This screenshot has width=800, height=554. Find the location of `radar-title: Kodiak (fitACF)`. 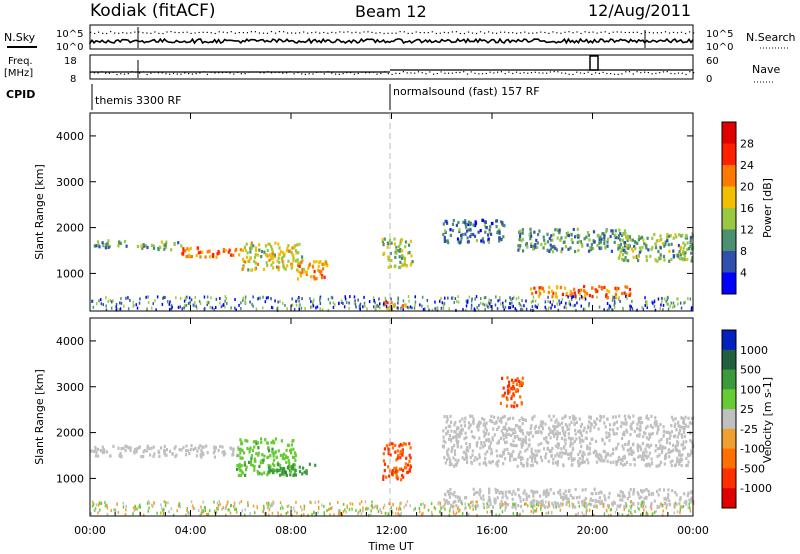

radar-title: Kodiak (fitACF) is located at coordinates (153, 11).